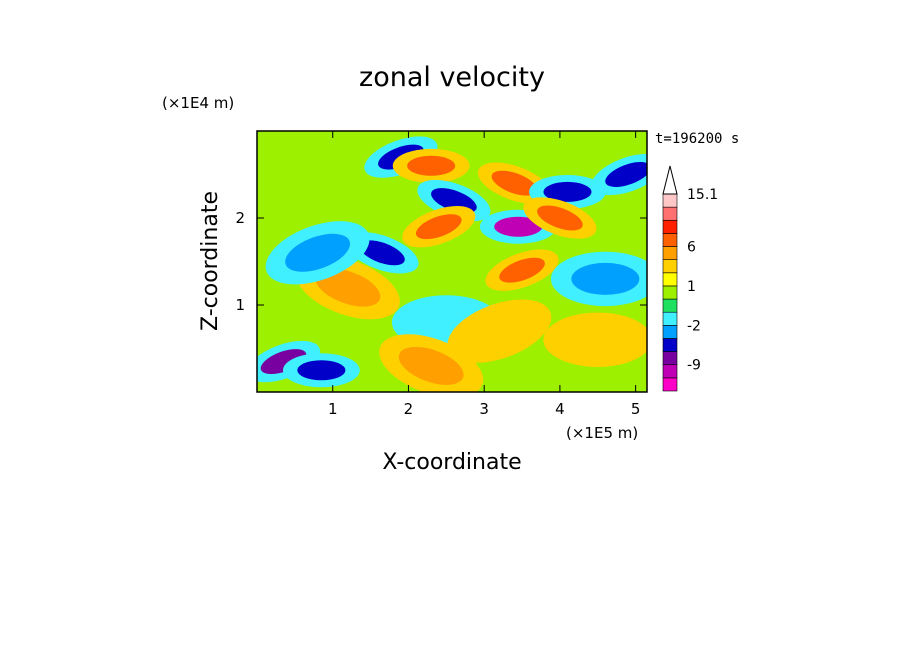  What do you see at coordinates (198, 103) in the screenshot?
I see `y-multiplier: (×1E4 m)` at bounding box center [198, 103].